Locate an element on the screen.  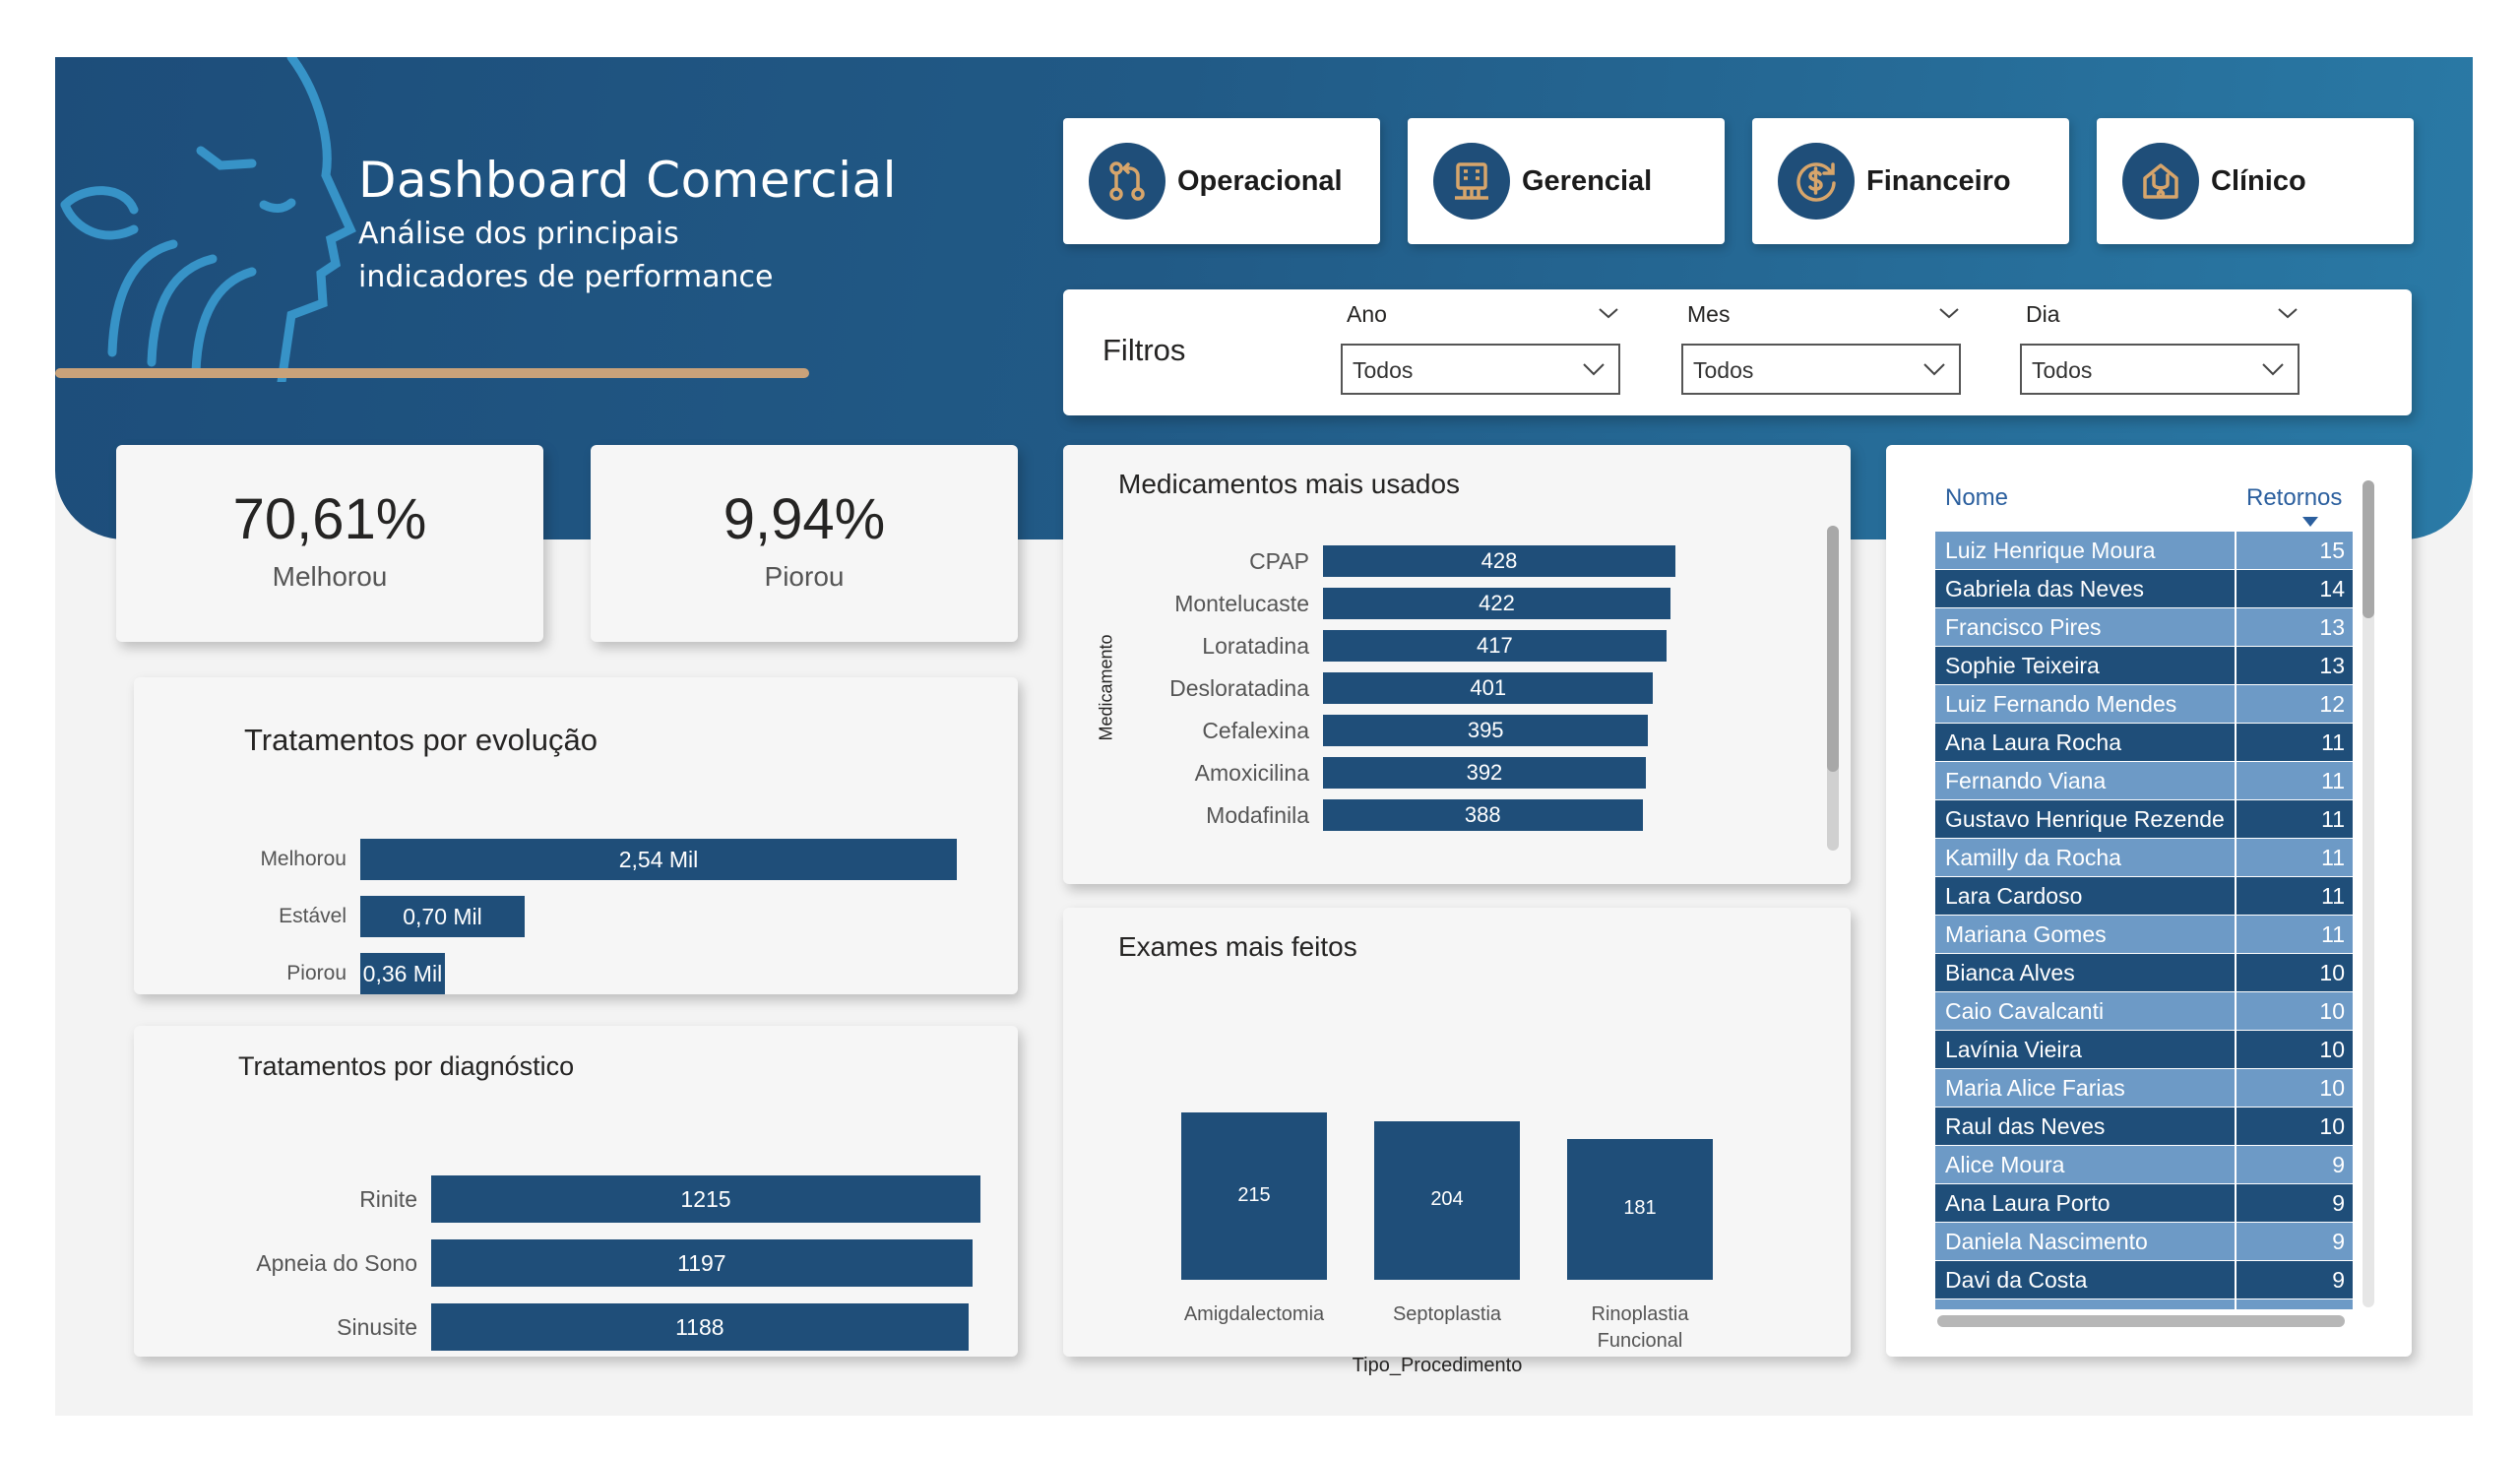
nav-button-label: Operacional is located at coordinates (1260, 180).